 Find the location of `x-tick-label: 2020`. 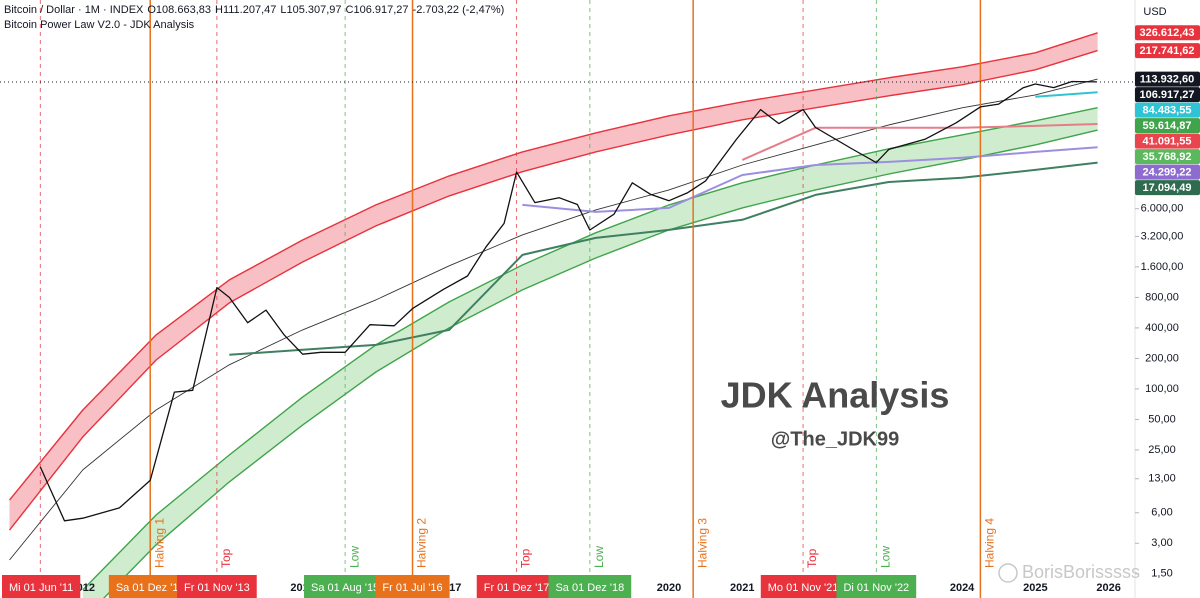

x-tick-label: 2020 is located at coordinates (669, 588).